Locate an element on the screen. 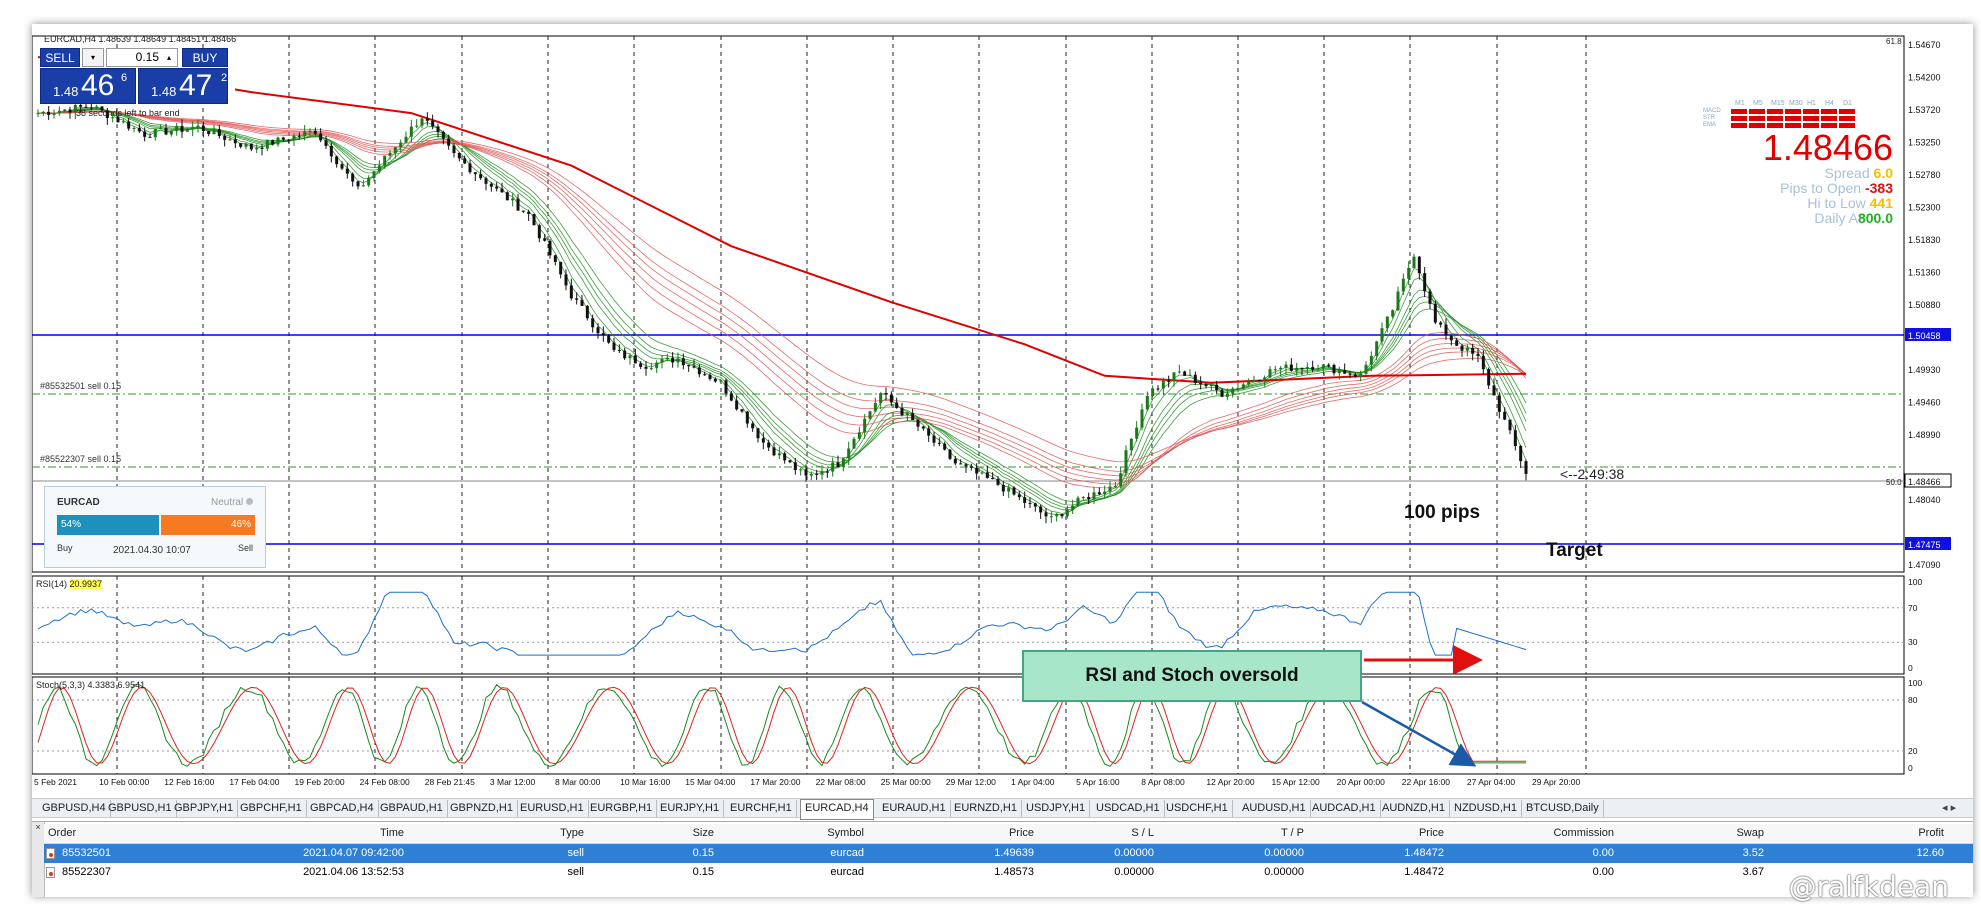 This screenshot has height=923, width=1981. chart-tab: GBPUSD,H1 is located at coordinates (140, 808).